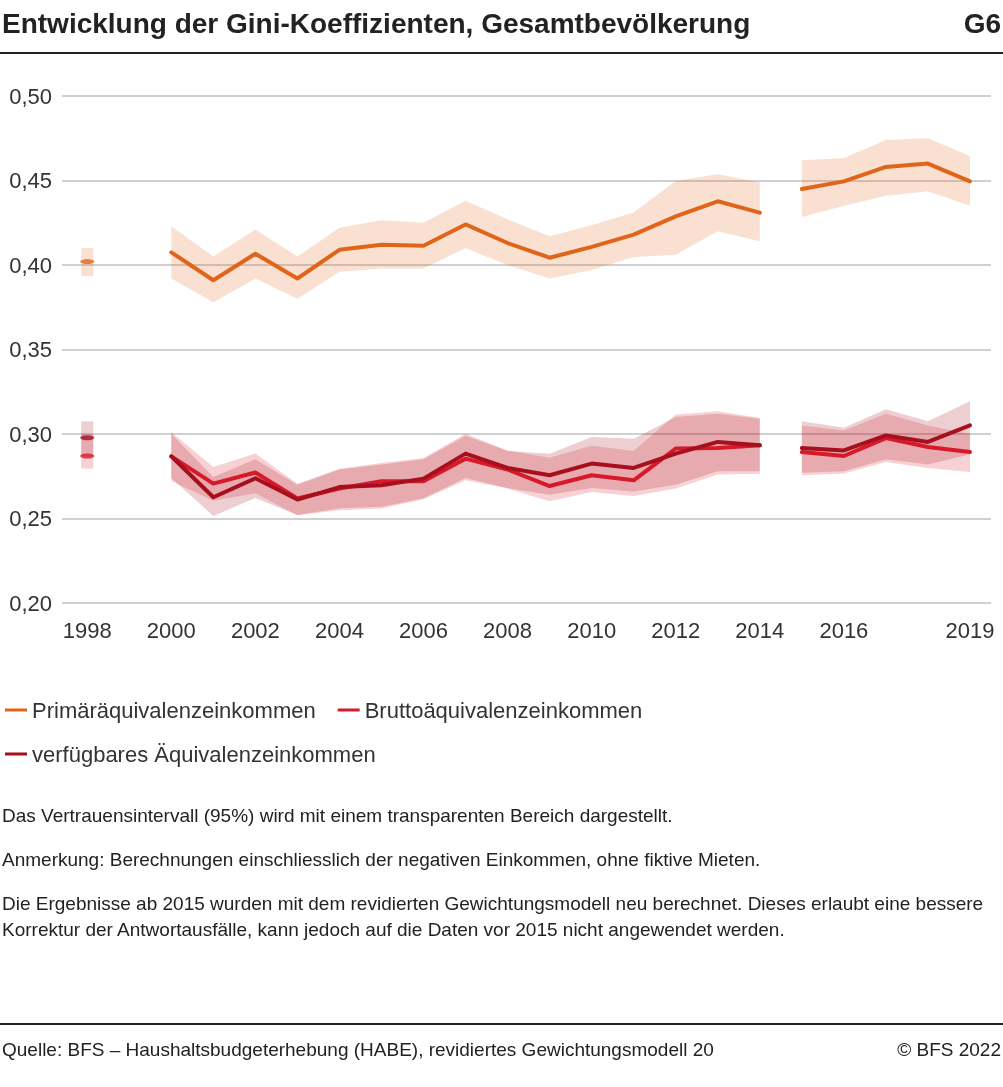  I want to click on x-tick-label: 2014, so click(760, 630).